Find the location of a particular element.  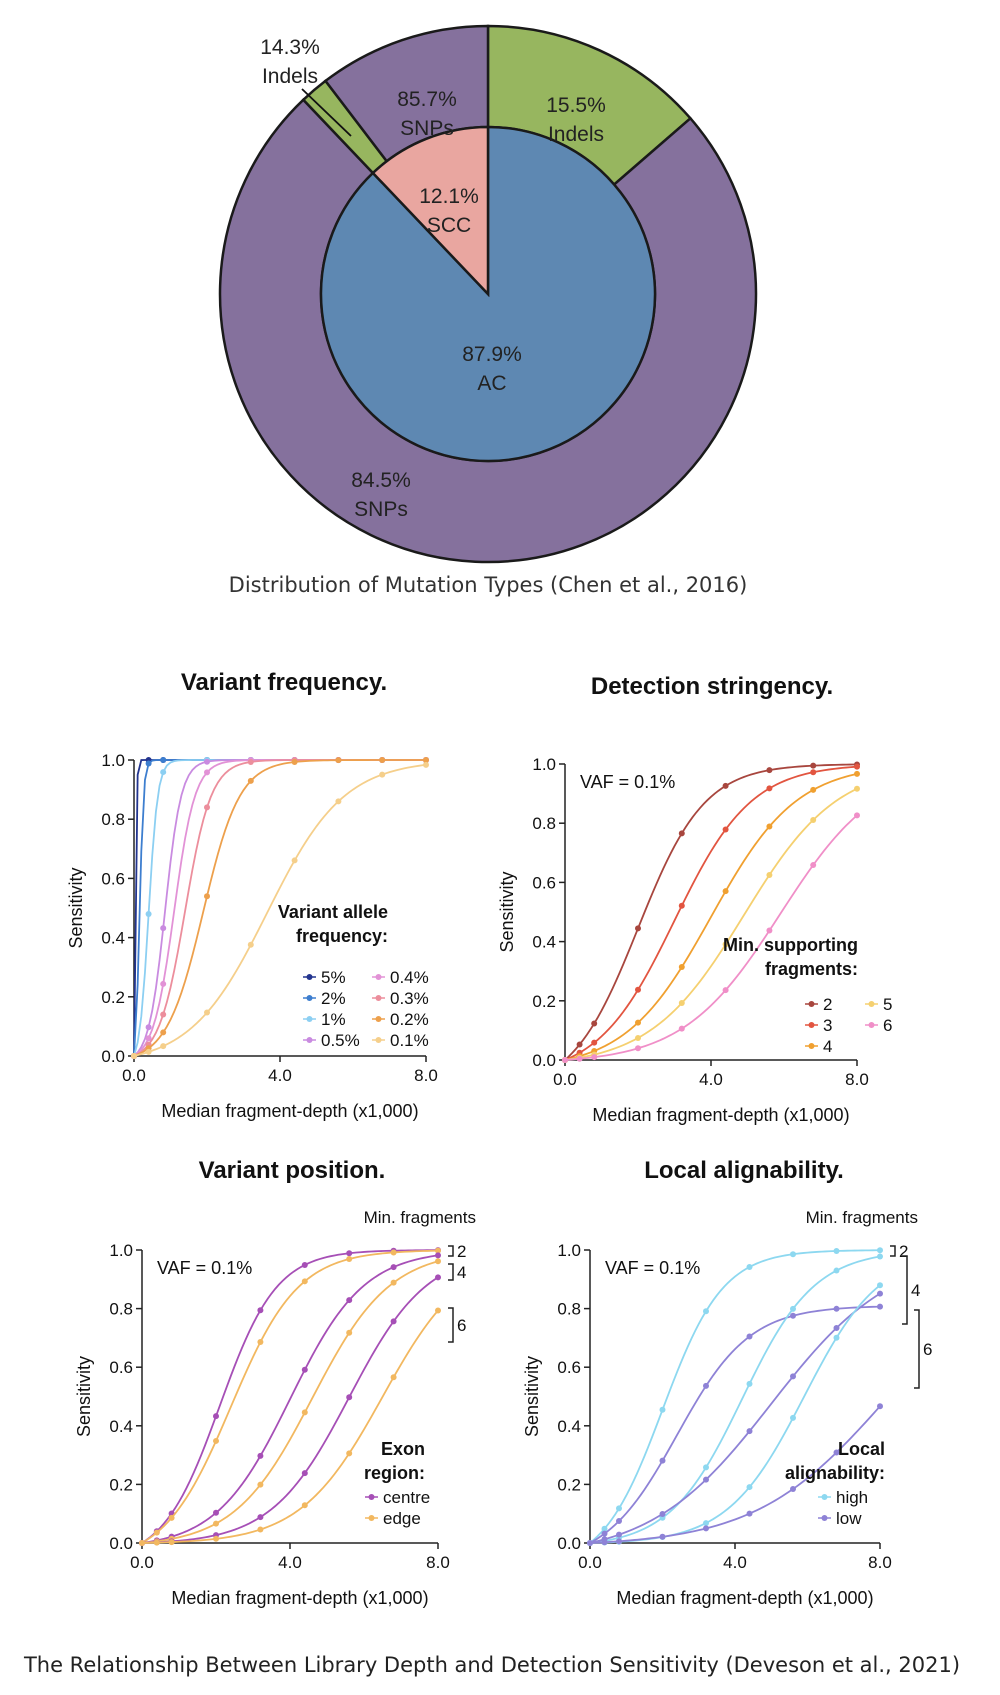

legend-label: 0.4% is located at coordinates (409, 977).